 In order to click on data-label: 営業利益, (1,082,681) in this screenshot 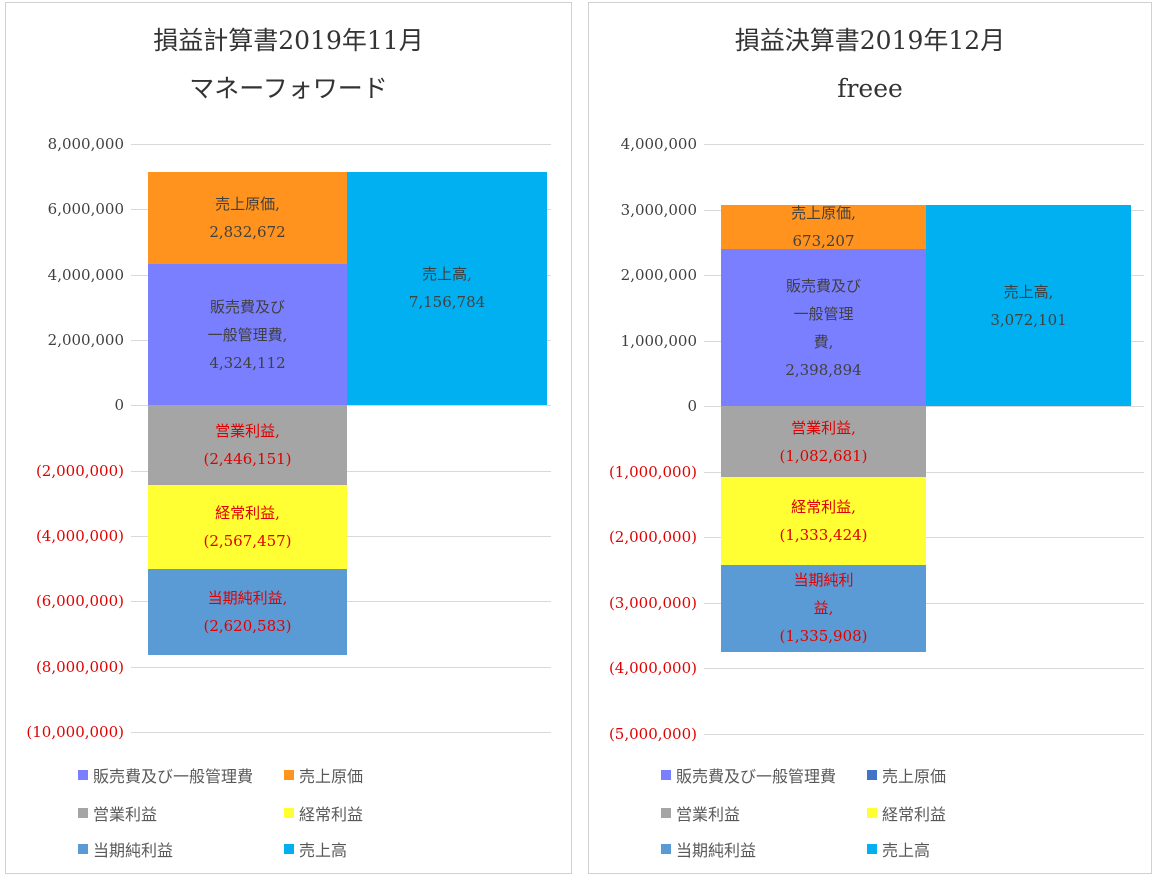, I will do `click(823, 441)`.